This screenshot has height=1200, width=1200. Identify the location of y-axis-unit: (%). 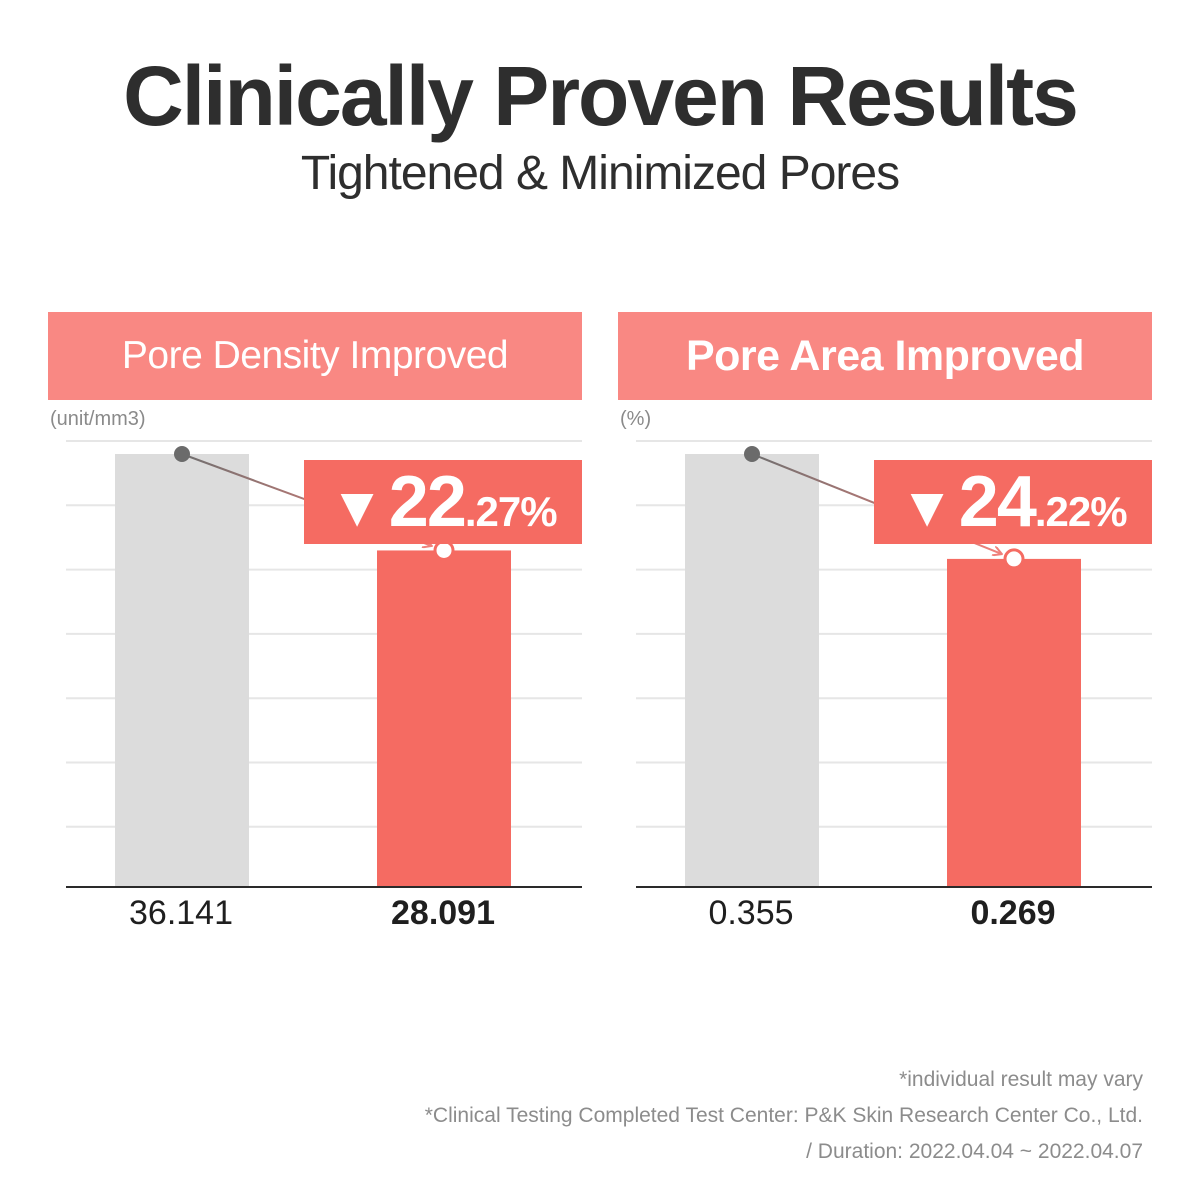
(636, 419).